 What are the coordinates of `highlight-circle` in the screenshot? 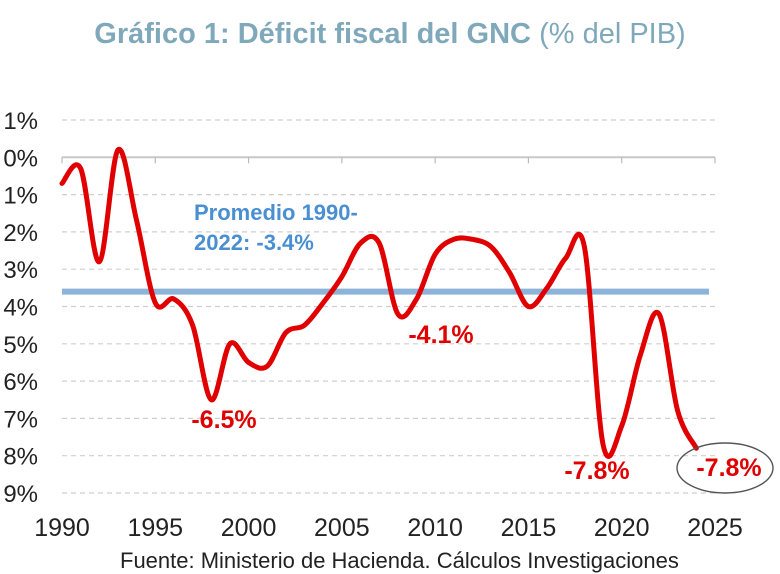 It's located at (725, 468).